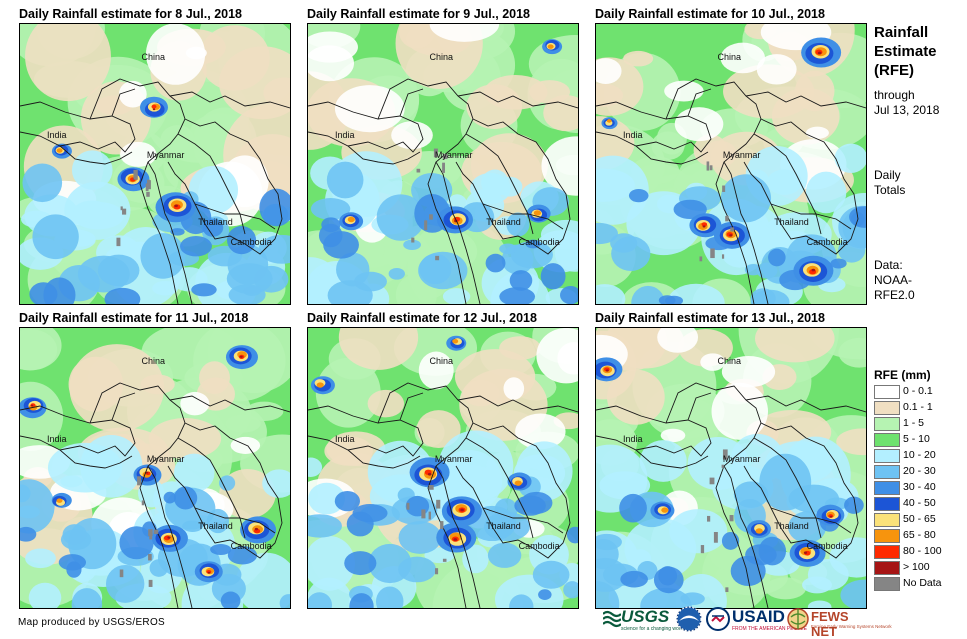 The image size is (967, 639). I want to click on sidebar-daily-totals: Daily Totals, so click(890, 182).